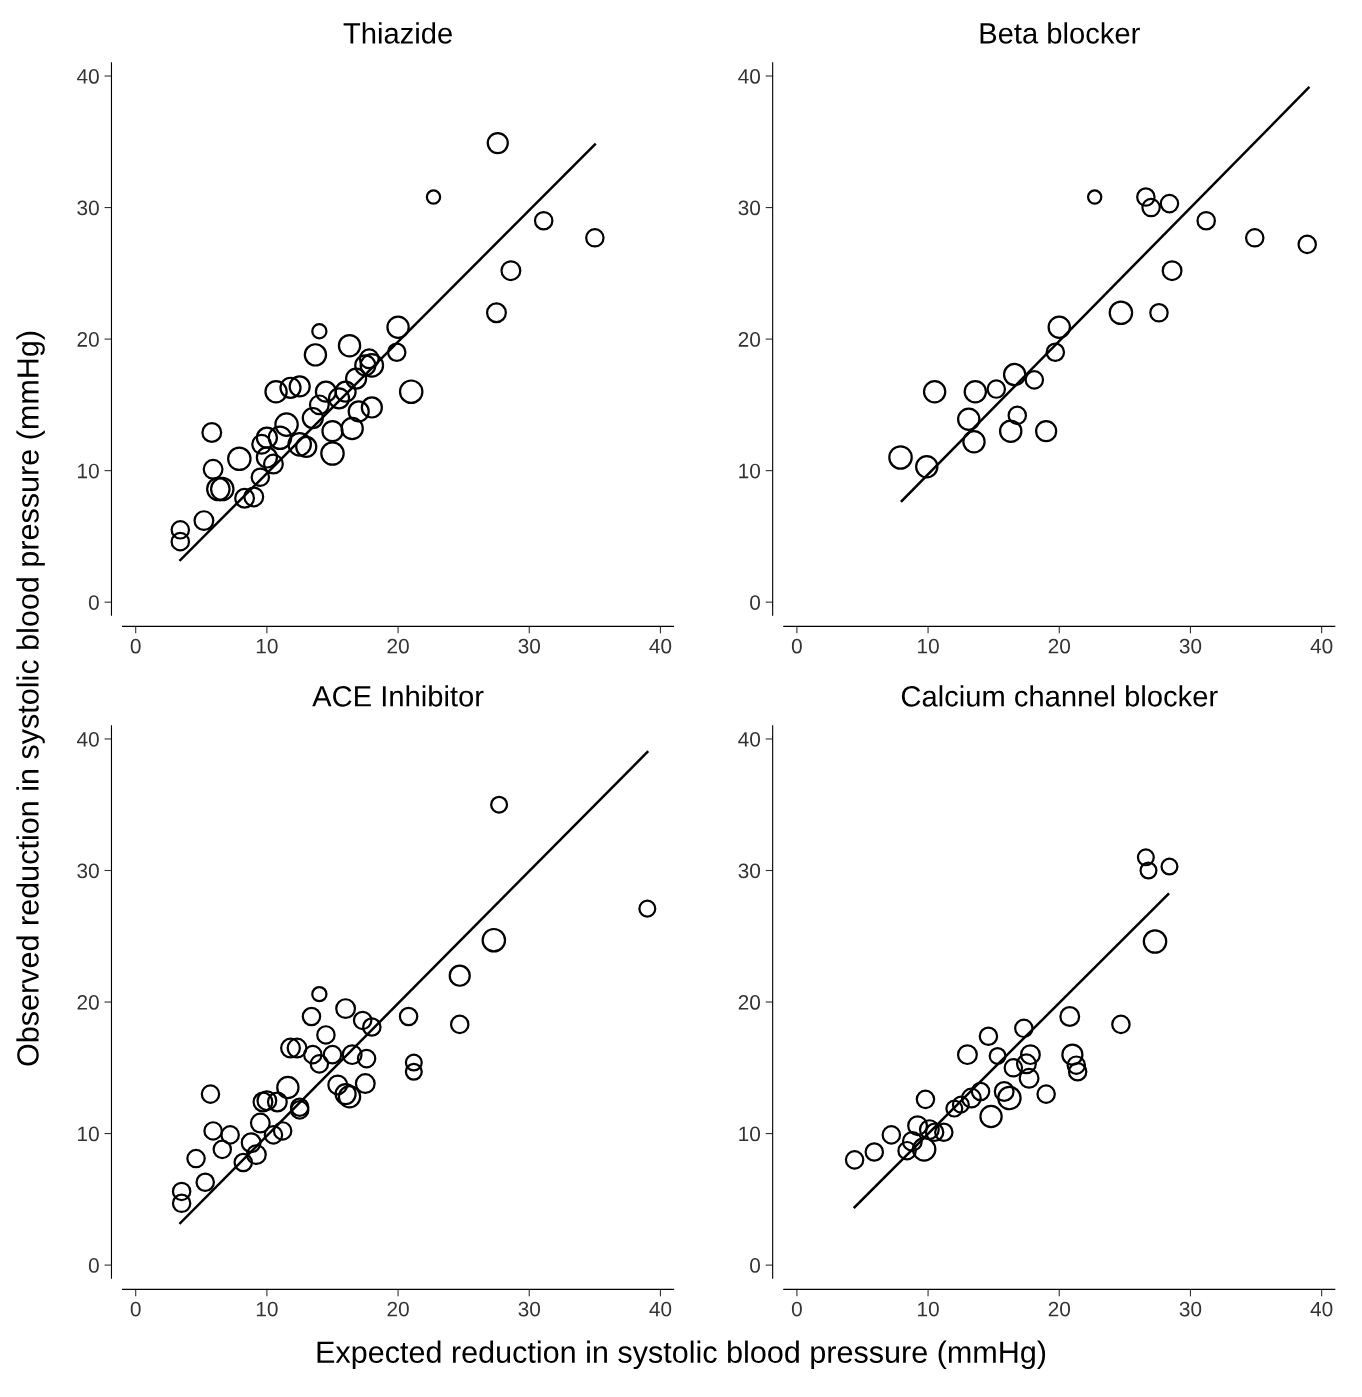 The image size is (1362, 1397). What do you see at coordinates (1060, 33) in the screenshot?
I see `chart-title: Beta blocker` at bounding box center [1060, 33].